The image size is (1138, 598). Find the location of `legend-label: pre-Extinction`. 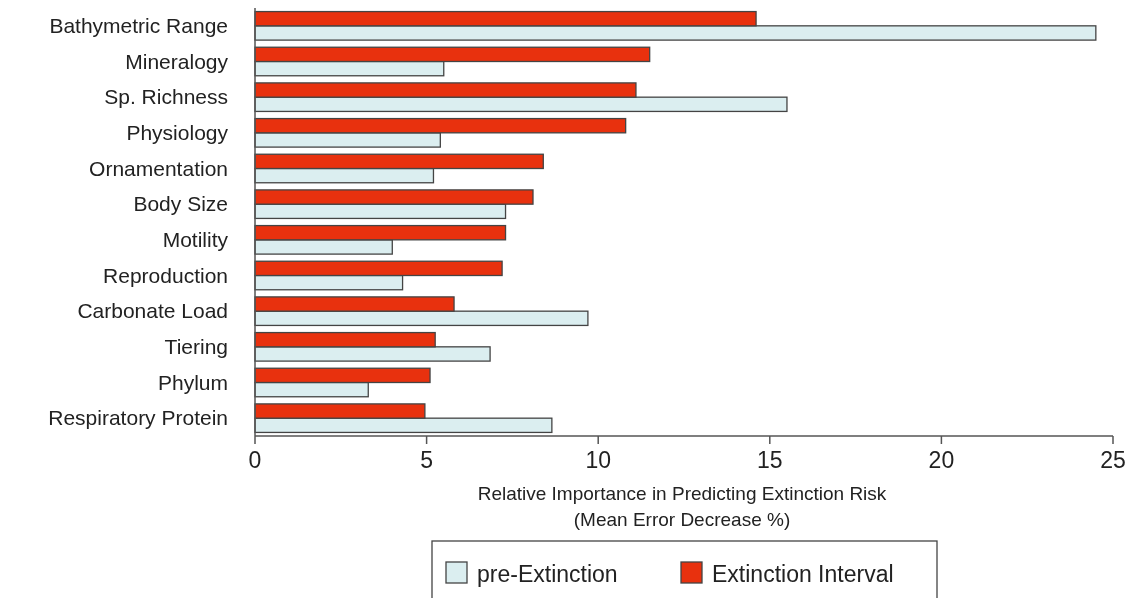

legend-label: pre-Extinction is located at coordinates (547, 574).